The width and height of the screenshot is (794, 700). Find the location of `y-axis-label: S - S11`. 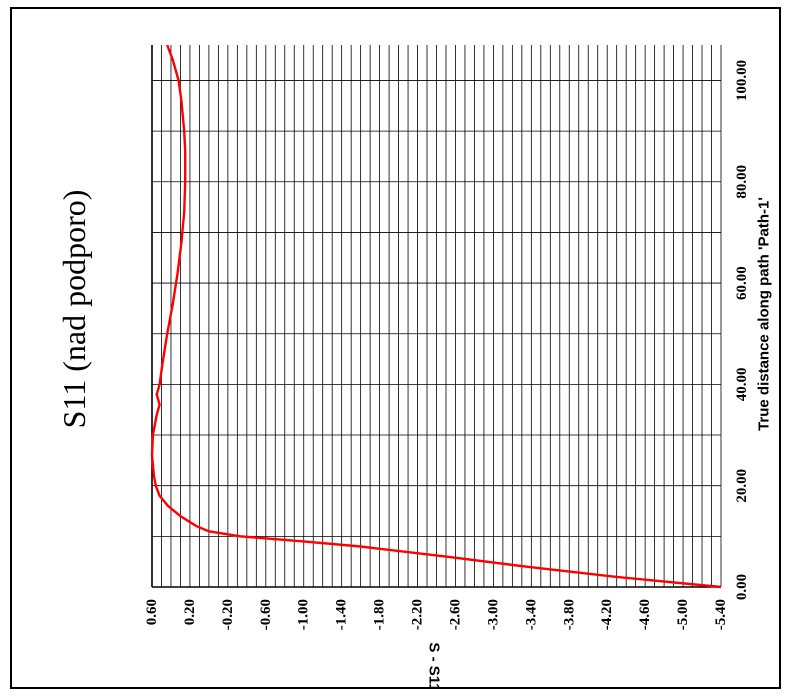

y-axis-label: S - S11 is located at coordinates (434, 664).